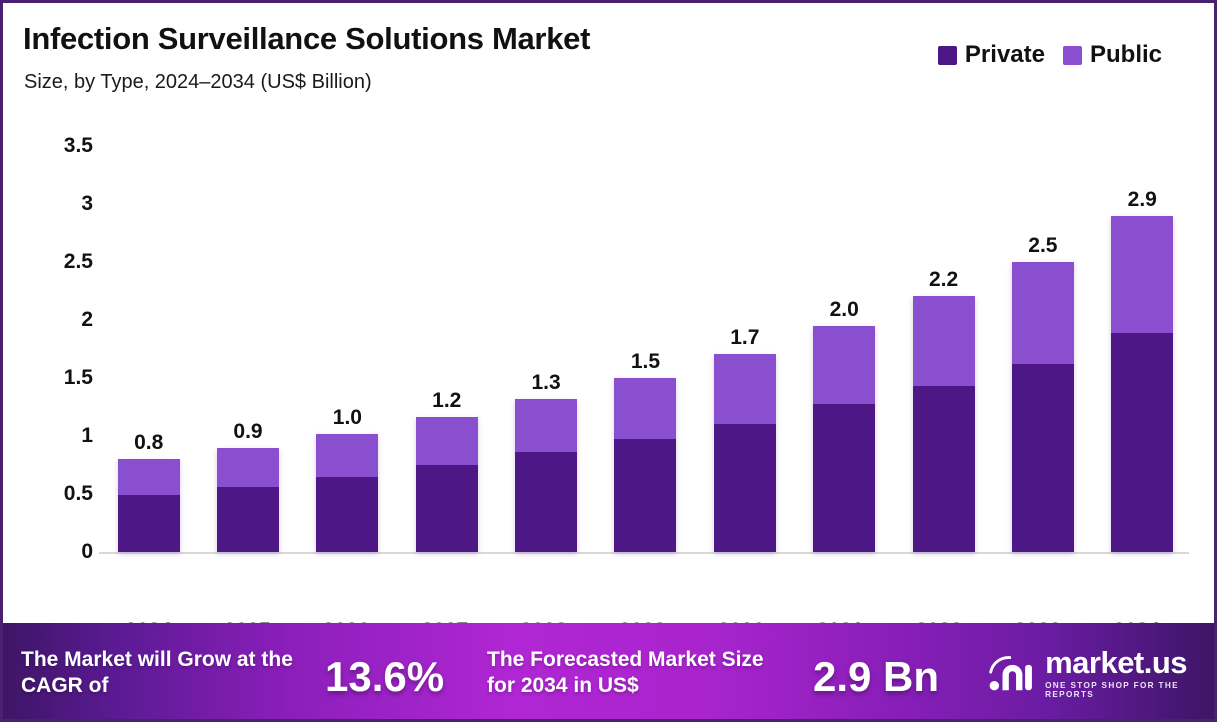  Describe the element at coordinates (198, 82) in the screenshot. I see `chart-subtitle: Size, by Type, 2024–2034 (US$ Billion)` at that location.